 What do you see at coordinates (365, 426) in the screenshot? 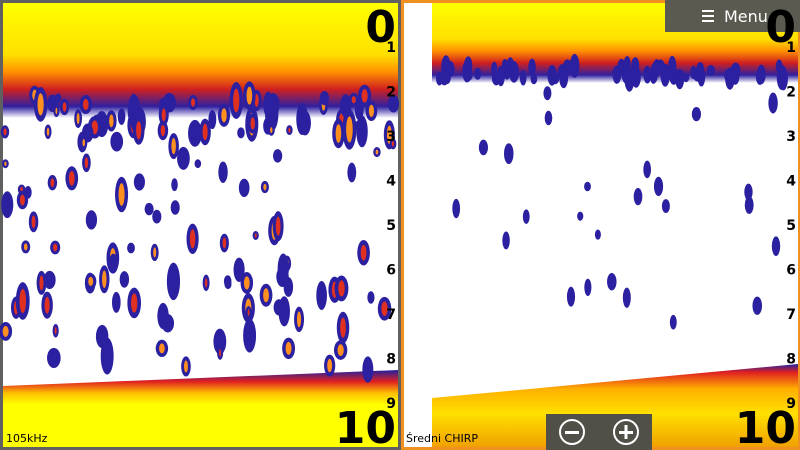
I see `depth-bottom: 10` at bounding box center [365, 426].